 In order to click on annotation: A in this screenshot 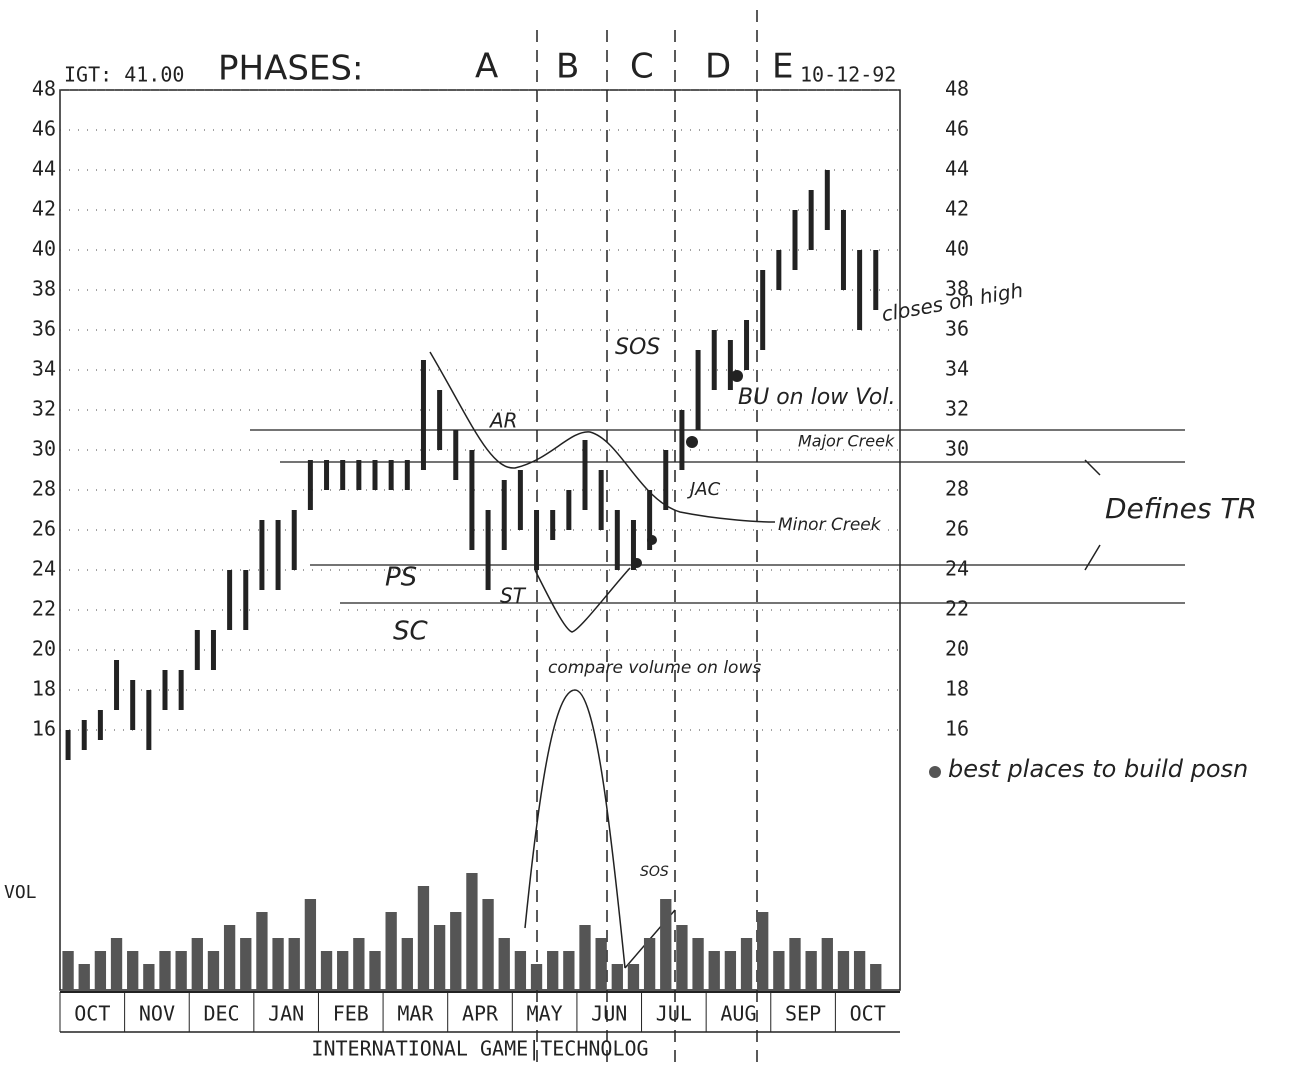, I will do `click(486, 67)`.